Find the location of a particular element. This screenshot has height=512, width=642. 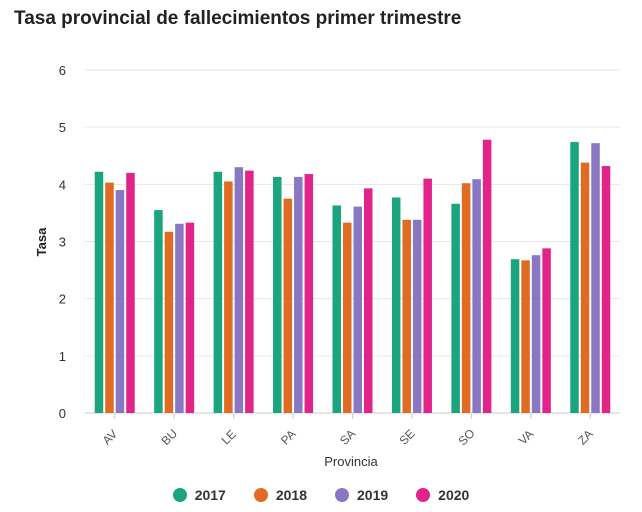

bar-AV-2020 is located at coordinates (130, 292).